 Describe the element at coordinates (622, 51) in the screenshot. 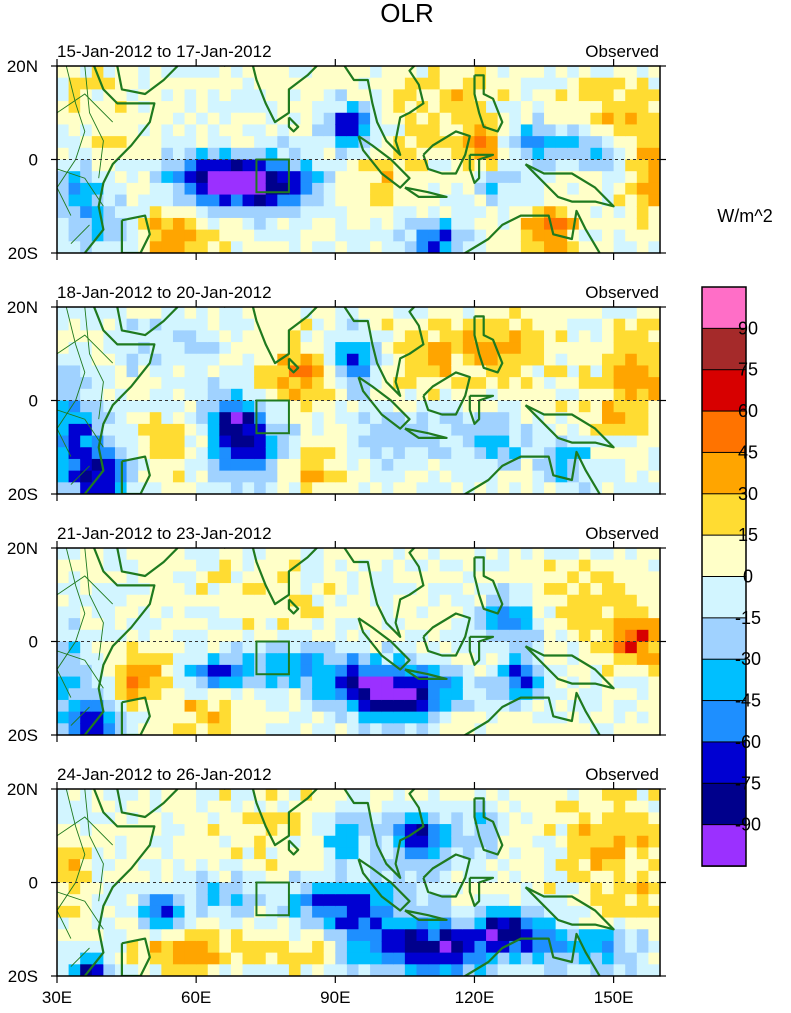

I see `panel-source-label: Observed` at that location.